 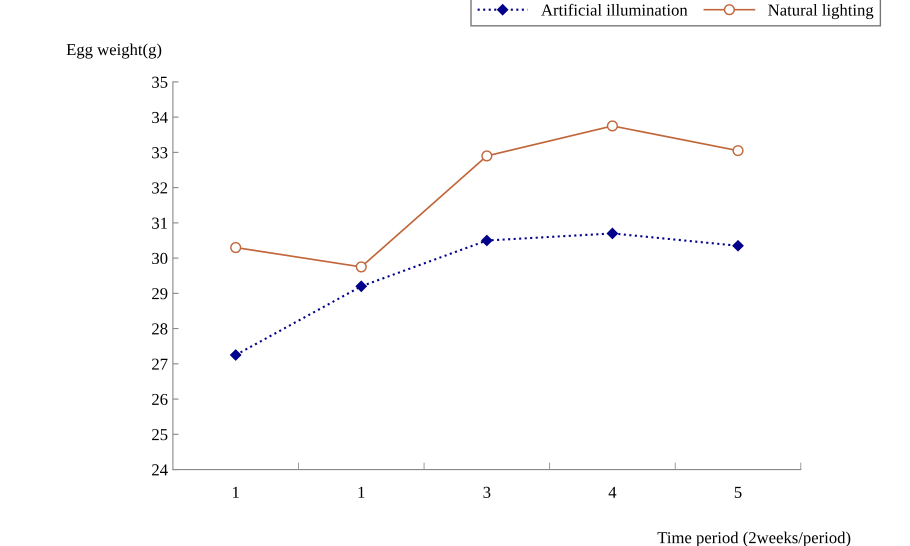 I want to click on legend-label: Natural lighting, so click(x=821, y=12).